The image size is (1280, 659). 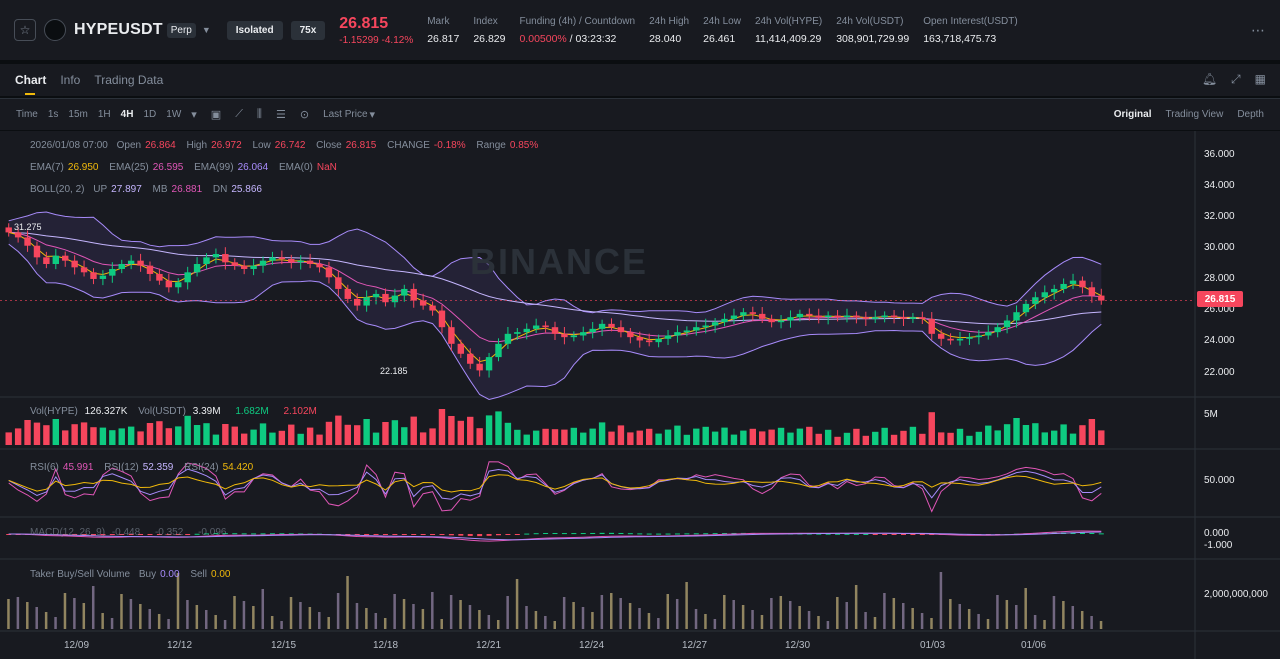 I want to click on interval-1h: 1H, so click(x=104, y=114).